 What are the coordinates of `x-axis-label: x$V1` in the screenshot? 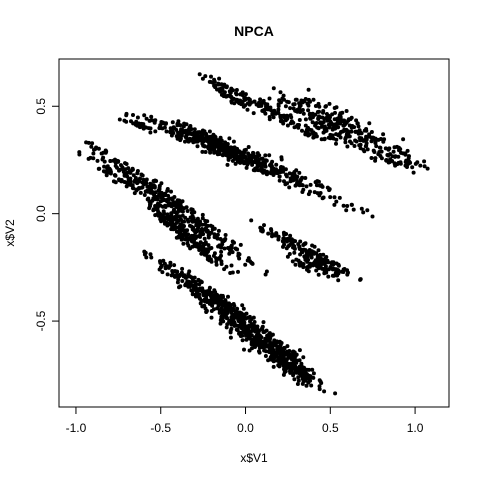 It's located at (254, 458).